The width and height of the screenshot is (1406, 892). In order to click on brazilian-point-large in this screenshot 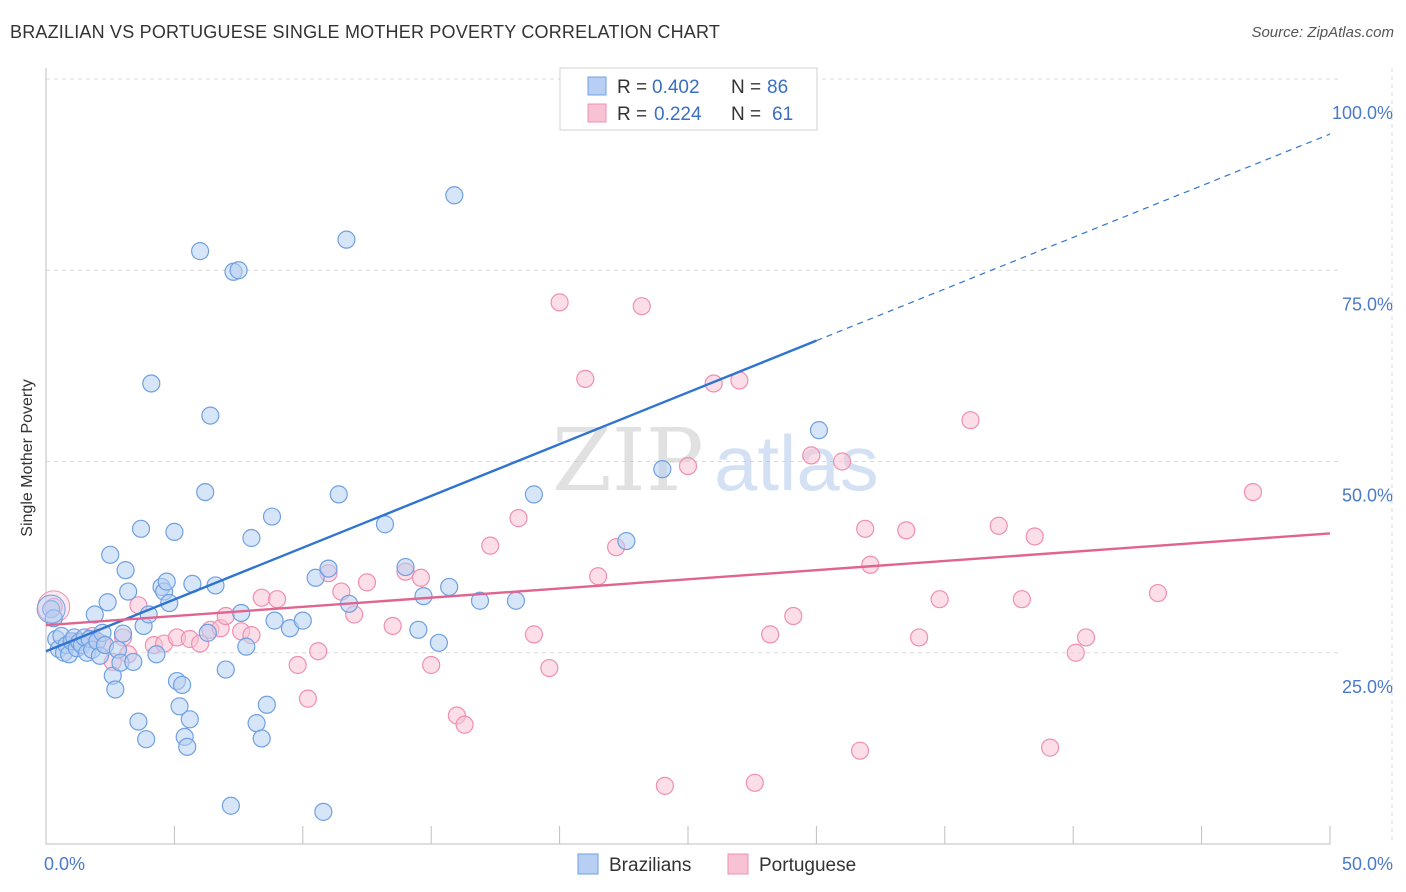, I will do `click(51, 609)`.